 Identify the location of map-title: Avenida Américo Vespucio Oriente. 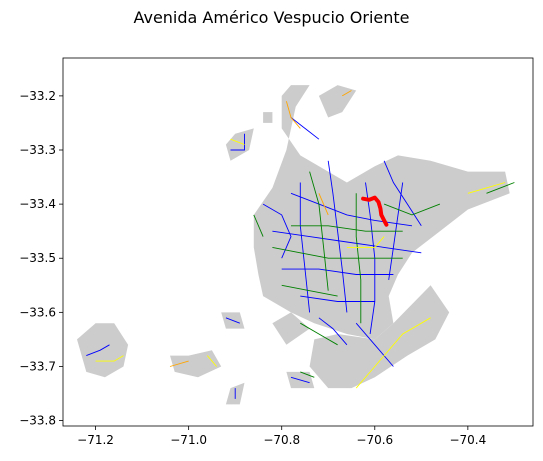
(271, 17).